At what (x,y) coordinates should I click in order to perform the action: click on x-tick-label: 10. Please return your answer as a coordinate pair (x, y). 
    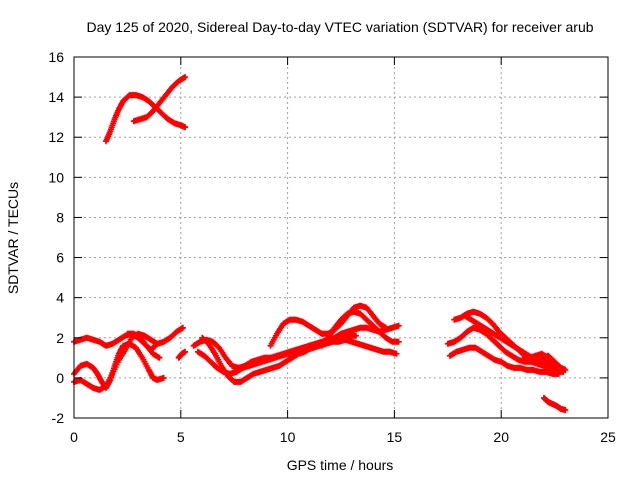
    Looking at the image, I should click on (288, 437).